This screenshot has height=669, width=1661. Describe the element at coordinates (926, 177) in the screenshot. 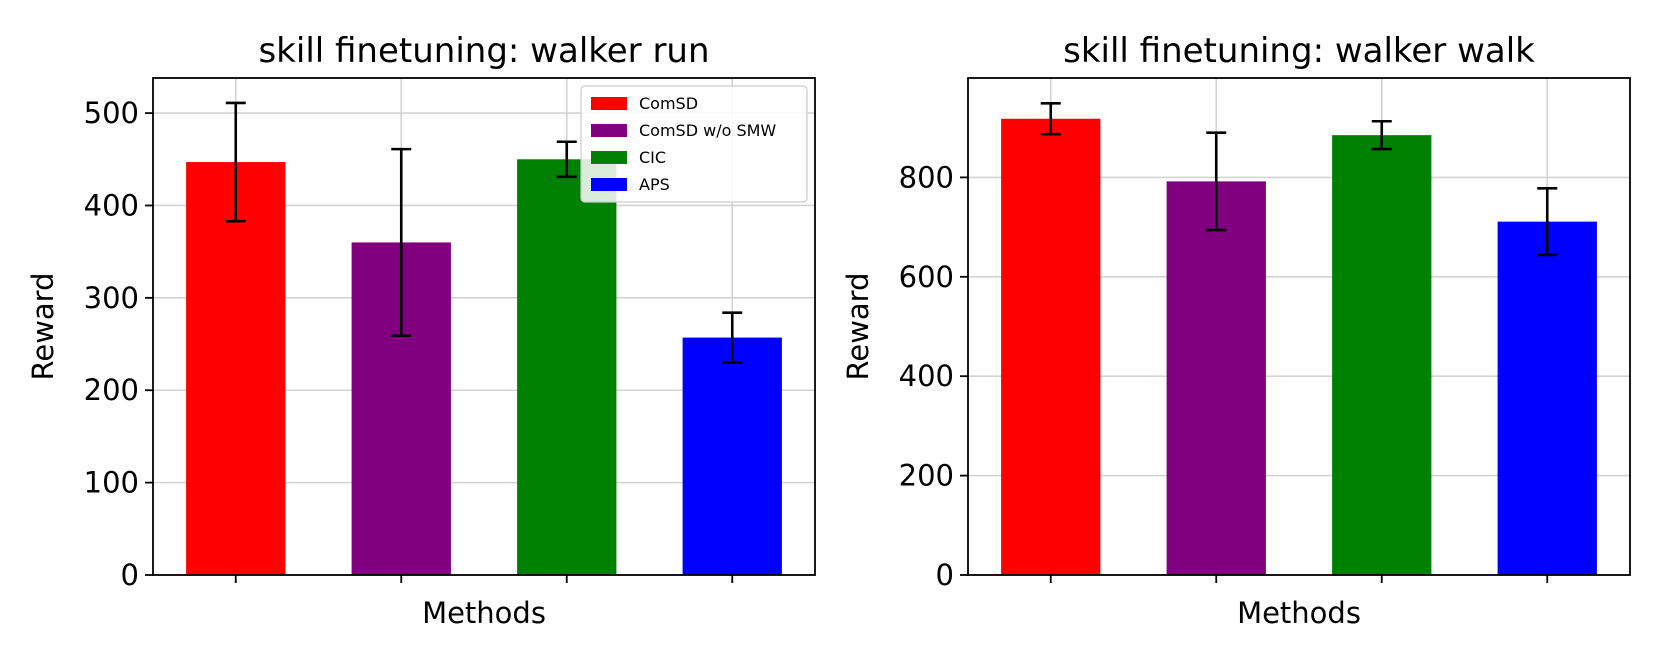

I see `y-tick-label: 800` at that location.